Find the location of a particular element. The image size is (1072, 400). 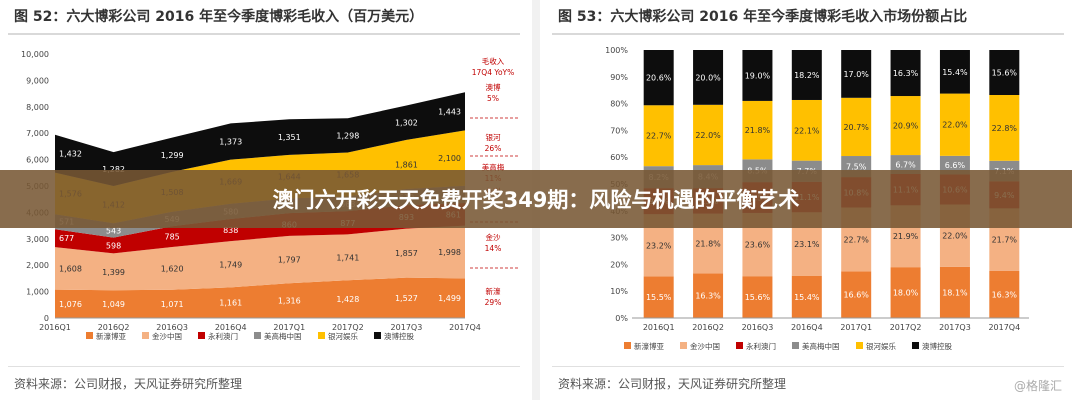

y-tick-label: 20% is located at coordinates (619, 264).